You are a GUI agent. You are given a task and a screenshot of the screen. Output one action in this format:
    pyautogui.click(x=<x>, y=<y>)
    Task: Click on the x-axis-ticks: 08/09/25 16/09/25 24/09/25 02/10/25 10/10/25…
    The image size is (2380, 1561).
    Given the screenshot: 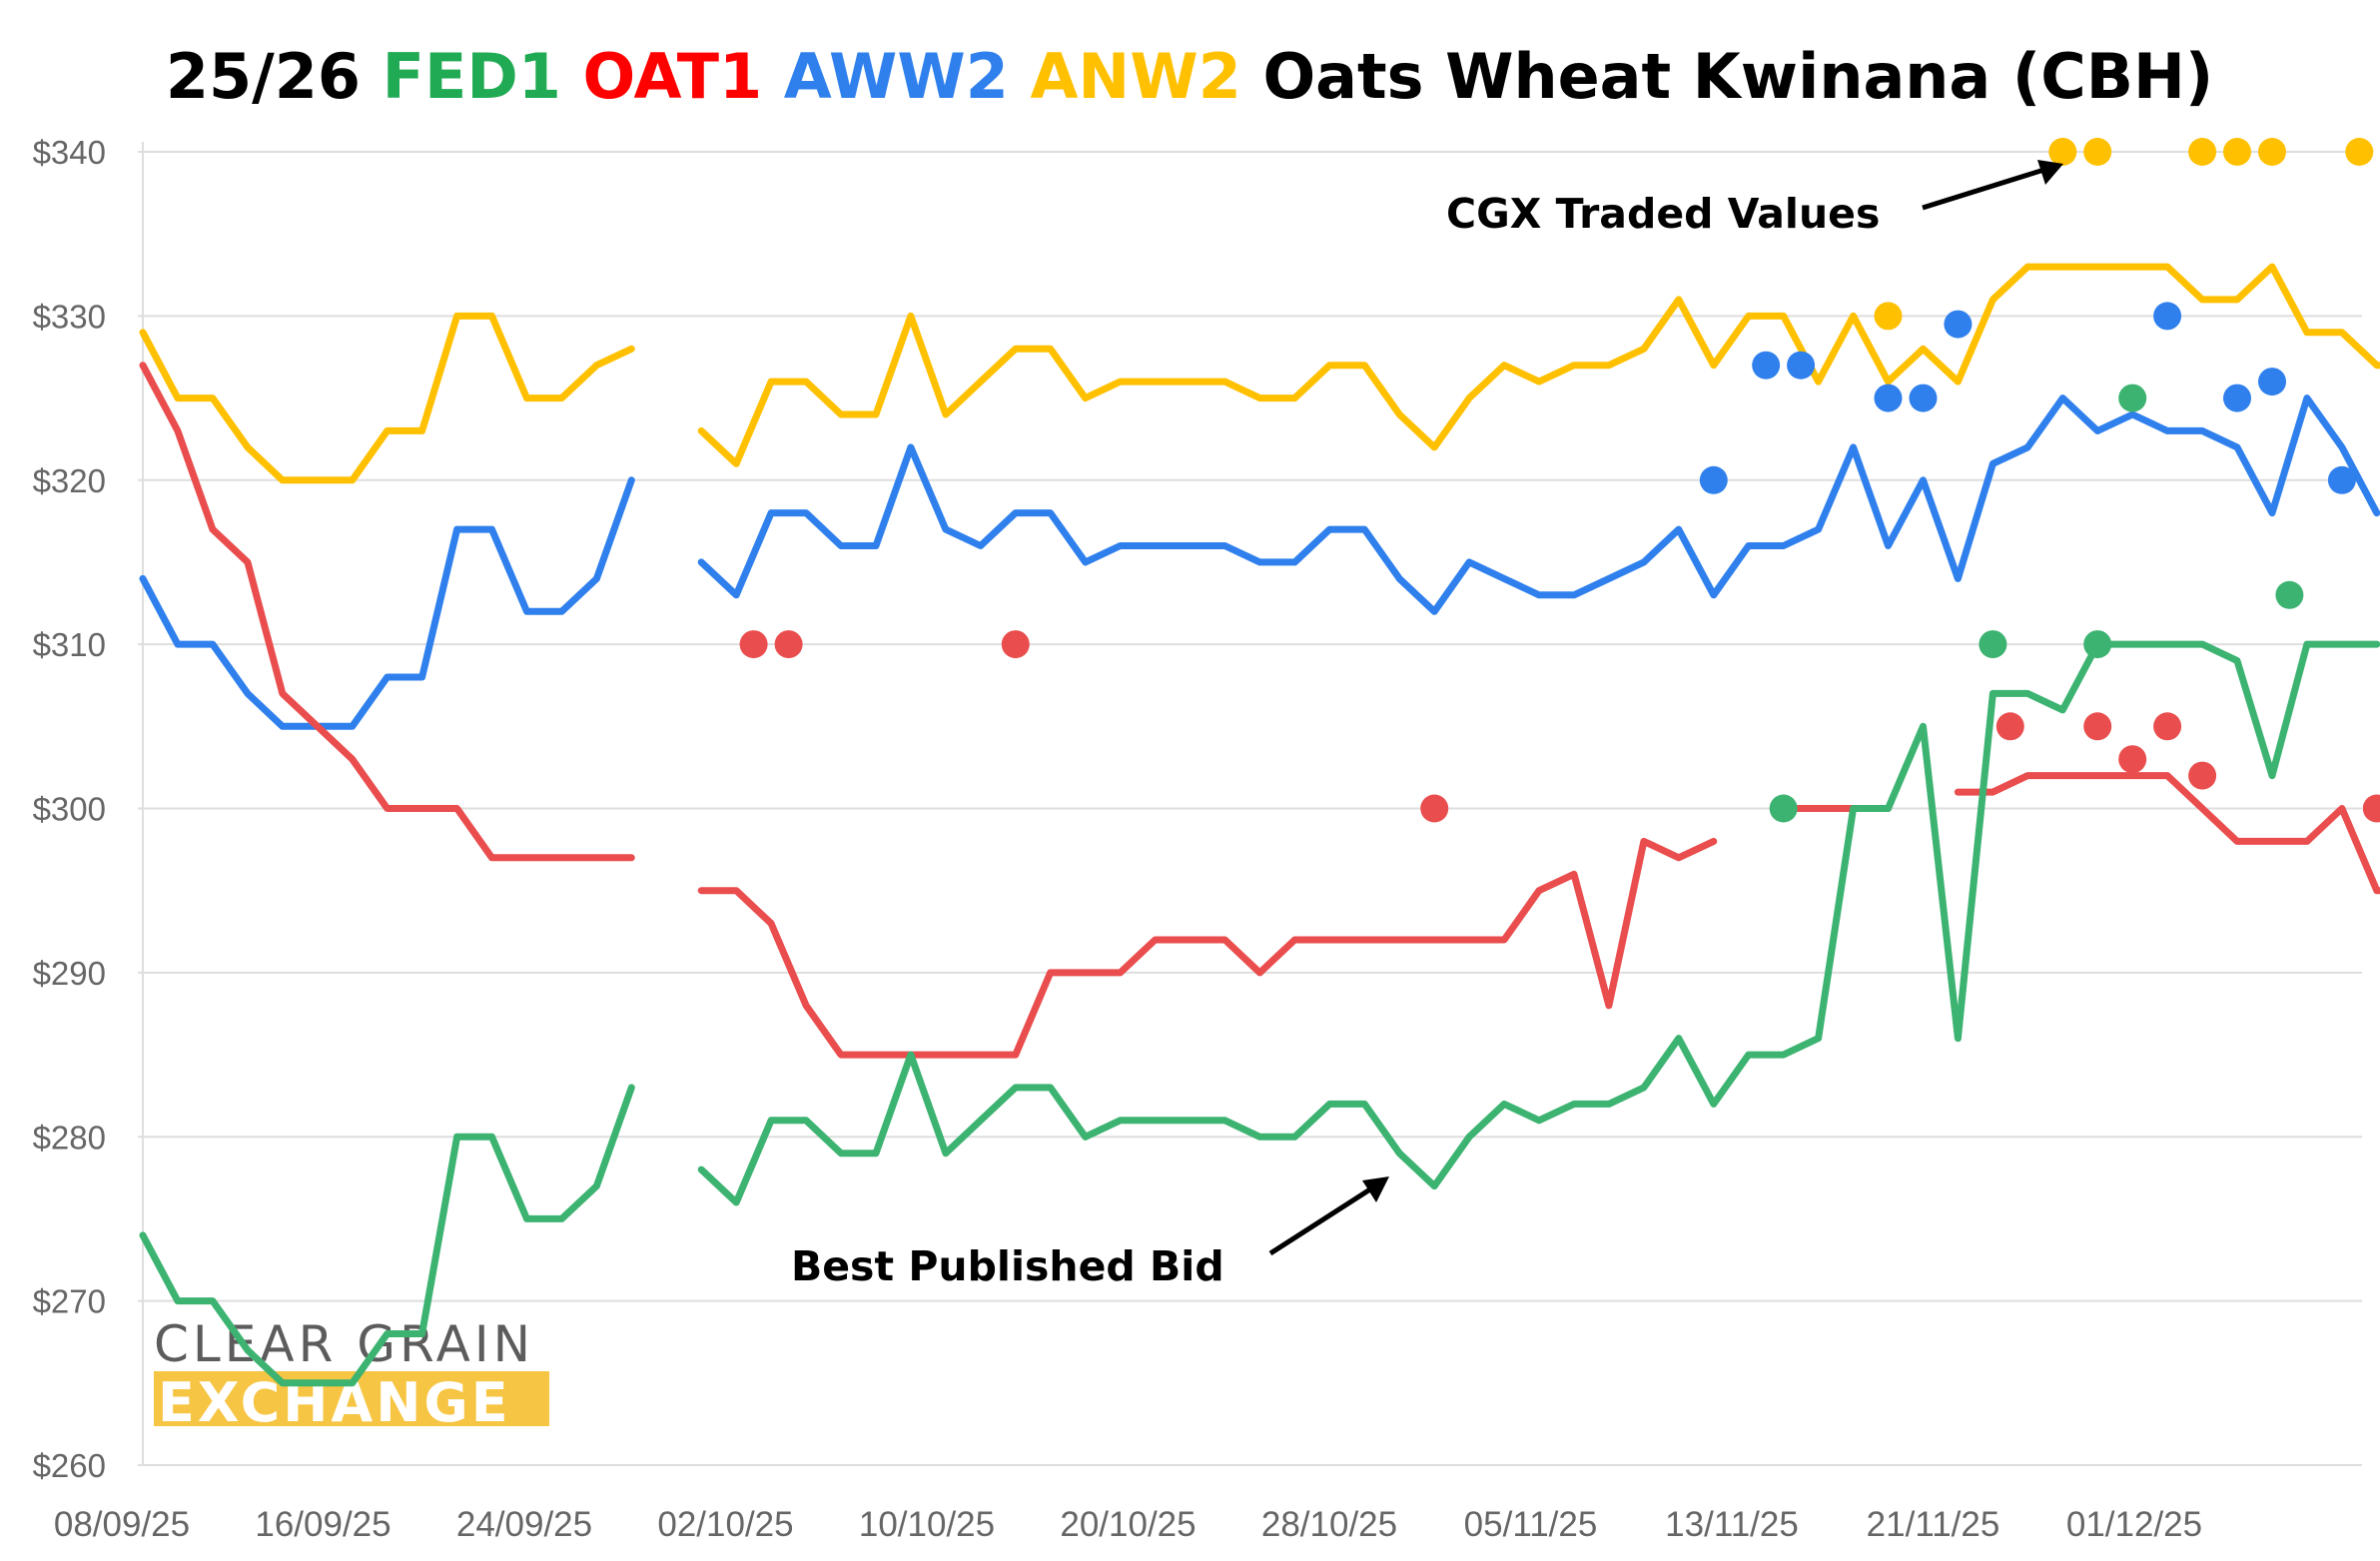 What is the action you would take?
    pyautogui.click(x=1128, y=1525)
    